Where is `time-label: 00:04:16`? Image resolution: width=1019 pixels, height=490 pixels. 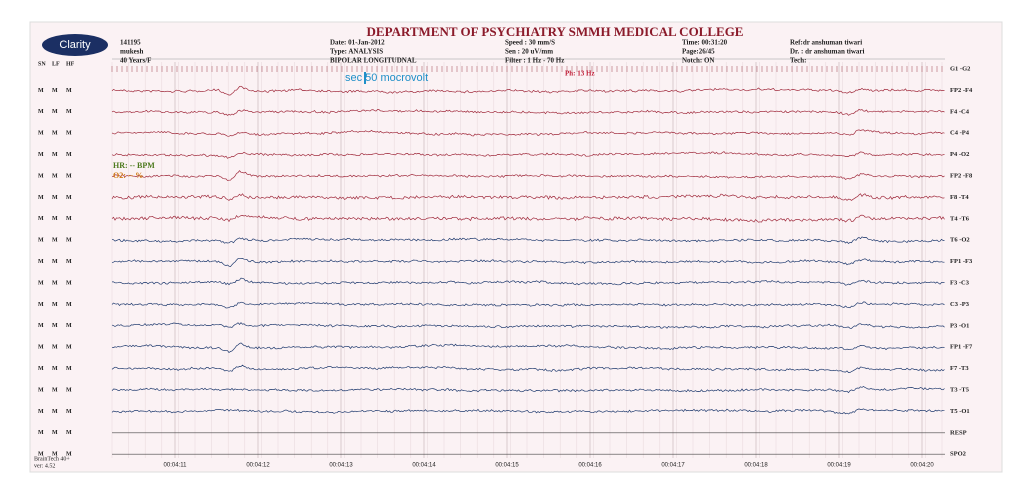 time-label: 00:04:16 is located at coordinates (590, 466).